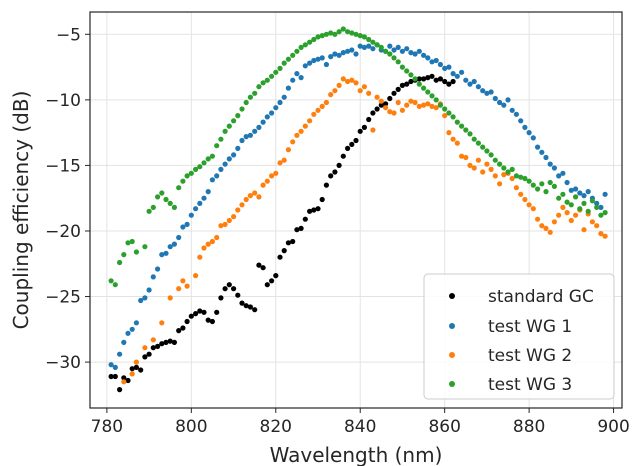 Image resolution: width=632 pixels, height=466 pixels. I want to click on x-tick-label: 780, so click(107, 427).